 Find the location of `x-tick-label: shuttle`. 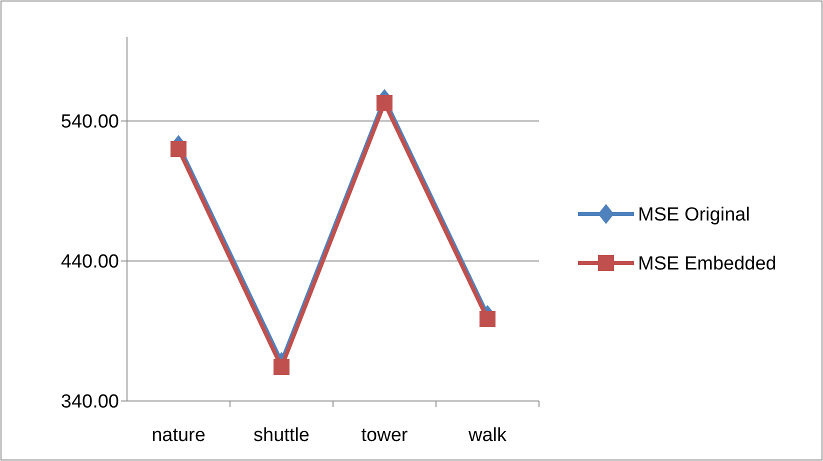

x-tick-label: shuttle is located at coordinates (282, 435).